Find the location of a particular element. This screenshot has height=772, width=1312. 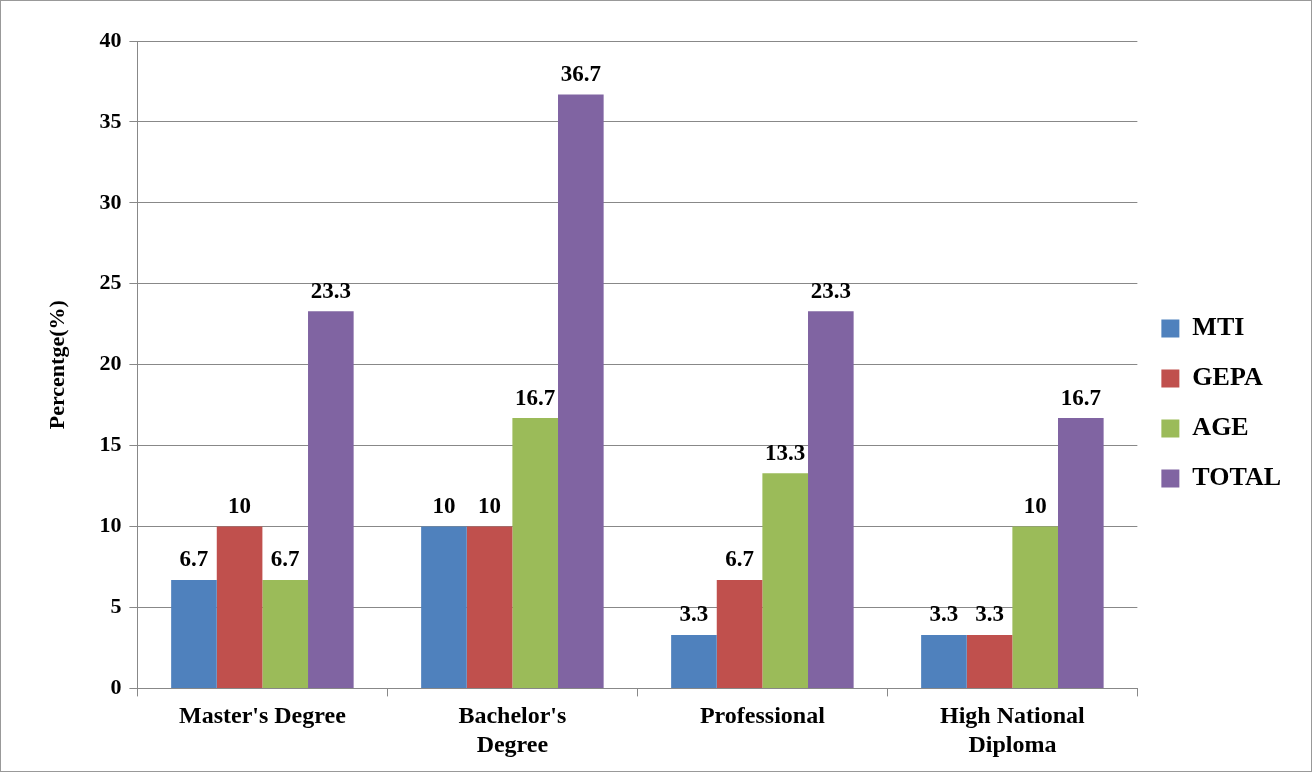

y-axis-title: Percentge(%) is located at coordinates (56, 365).